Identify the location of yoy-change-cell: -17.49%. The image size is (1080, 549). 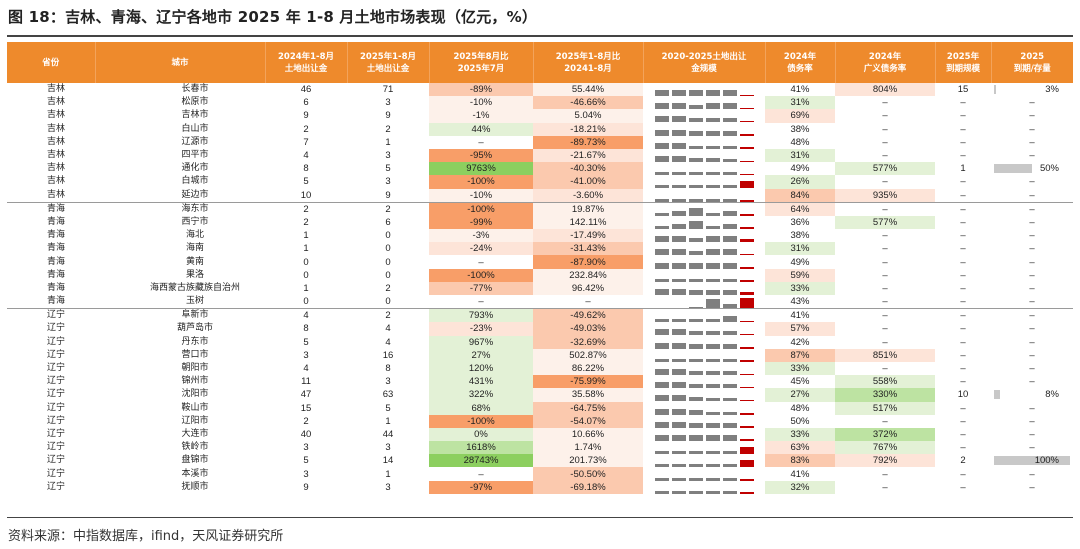
(588, 236).